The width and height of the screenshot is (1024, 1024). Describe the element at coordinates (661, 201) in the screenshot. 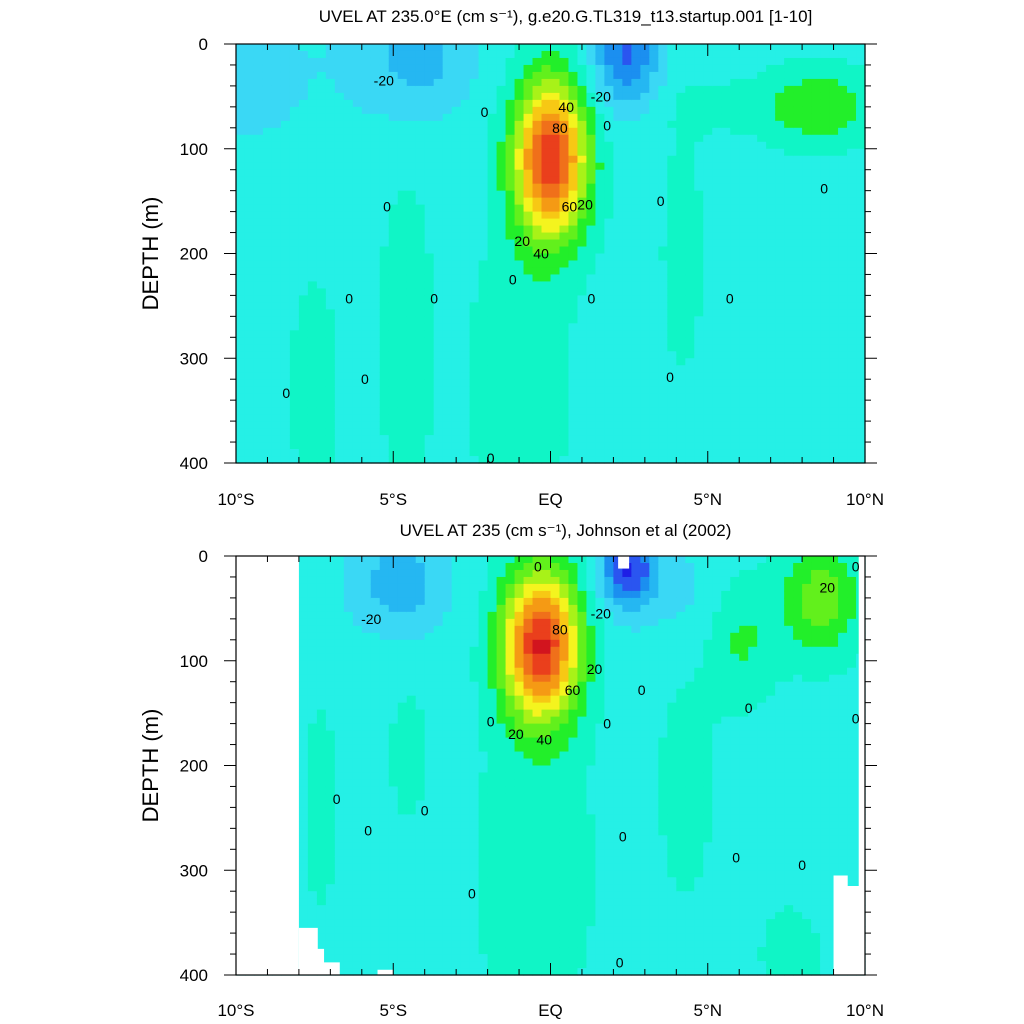

I see `contour-label: 0` at that location.